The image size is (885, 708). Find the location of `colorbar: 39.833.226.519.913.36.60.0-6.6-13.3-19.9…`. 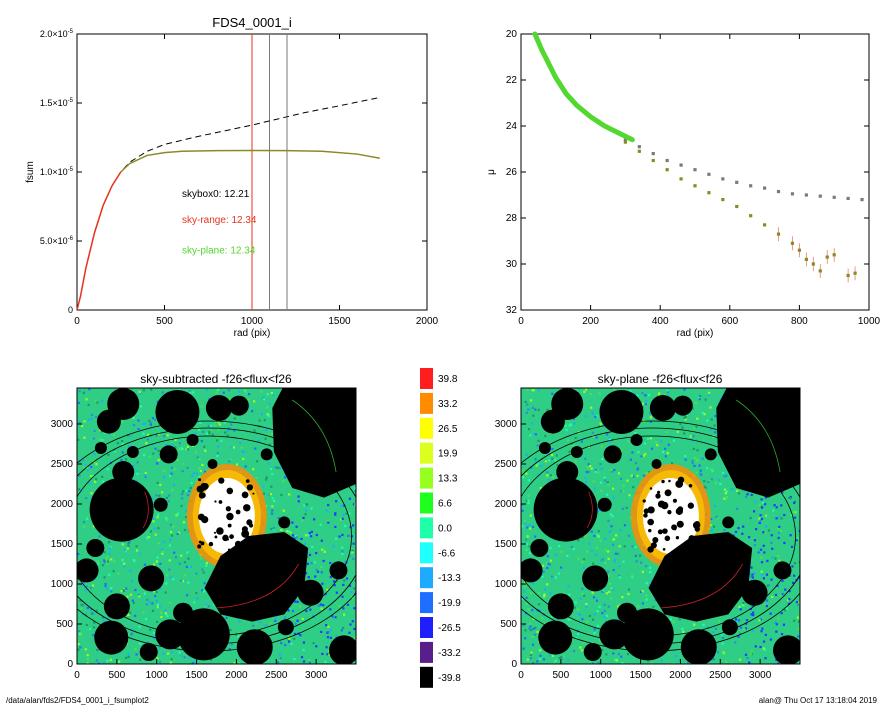

colorbar: 39.833.226.519.913.36.60.0-6.6-13.3-19.9… is located at coordinates (440, 528).